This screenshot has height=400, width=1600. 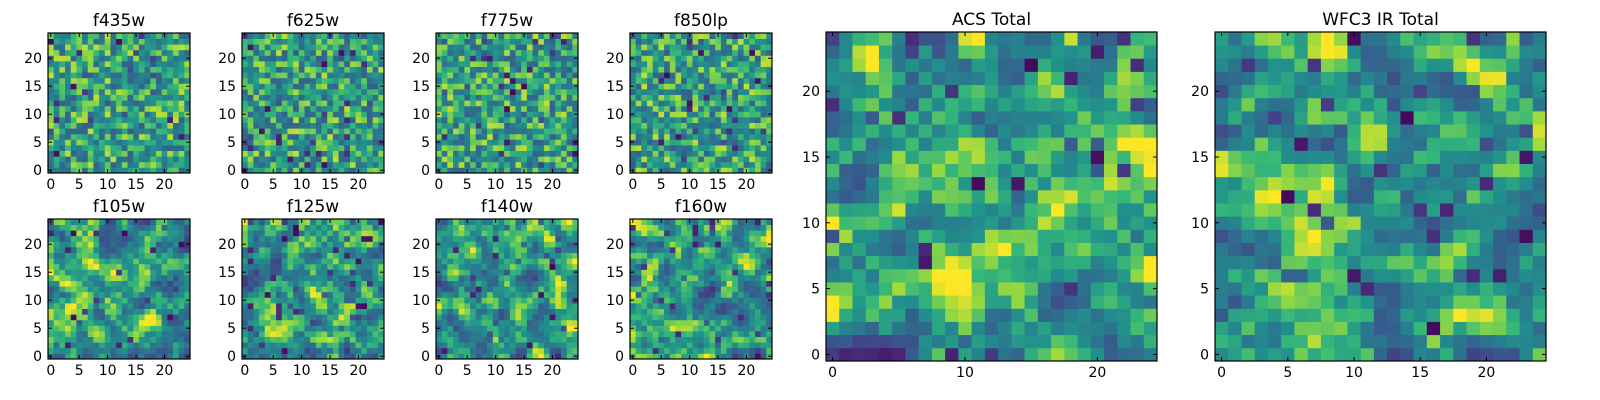 I want to click on y-tick-label: 20, so click(x=227, y=245).